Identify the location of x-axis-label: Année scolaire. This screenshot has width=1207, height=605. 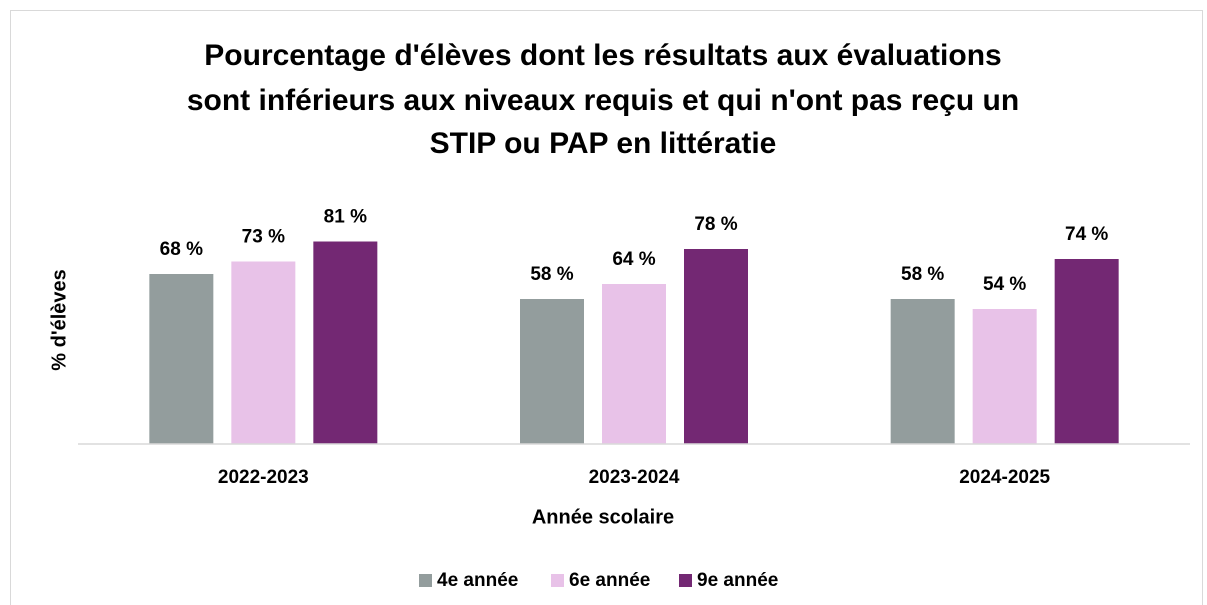
(603, 517).